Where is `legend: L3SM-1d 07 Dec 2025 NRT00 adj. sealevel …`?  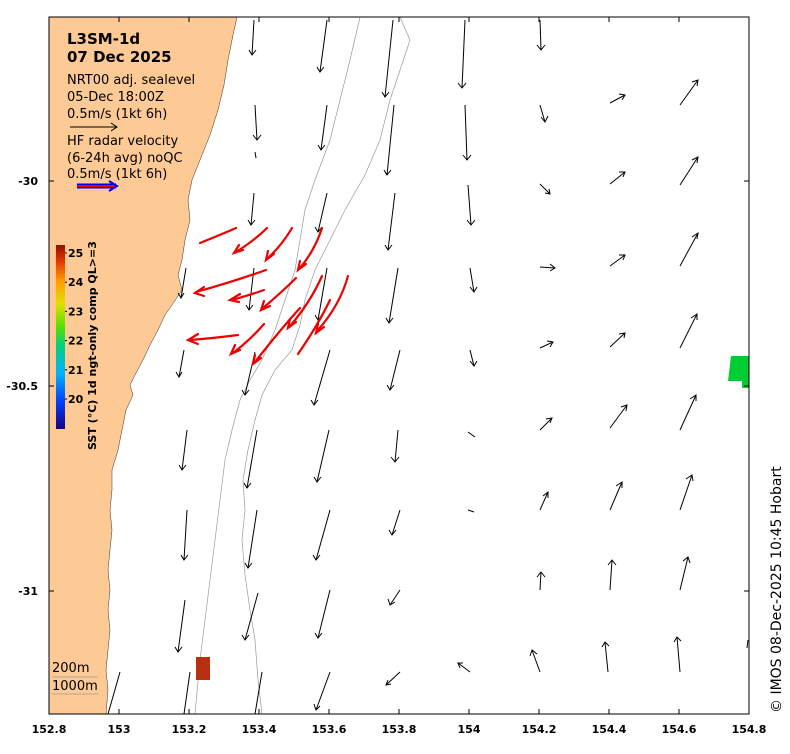 legend: L3SM-1d 07 Dec 2025 NRT00 adj. sealevel … is located at coordinates (131, 111).